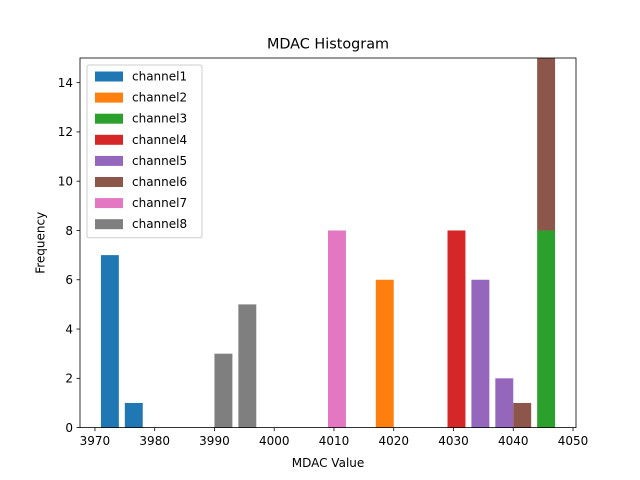 This screenshot has width=640, height=480. I want to click on legend-label-channel4: channel4, so click(159, 140).